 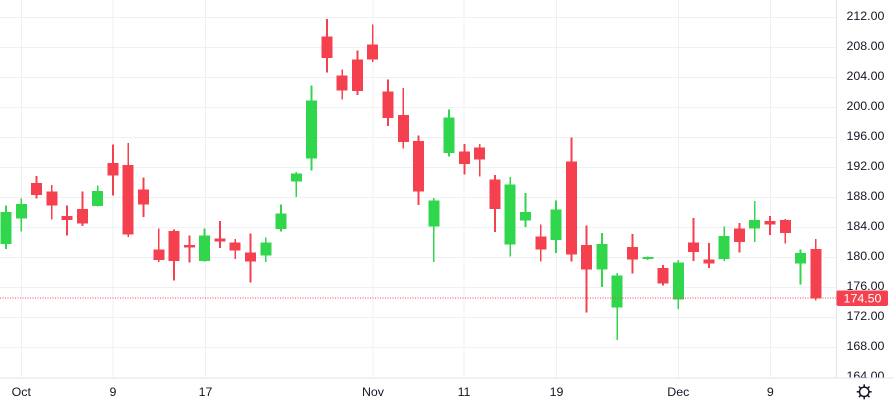 What do you see at coordinates (373, 392) in the screenshot?
I see `svg-text: Nov` at bounding box center [373, 392].